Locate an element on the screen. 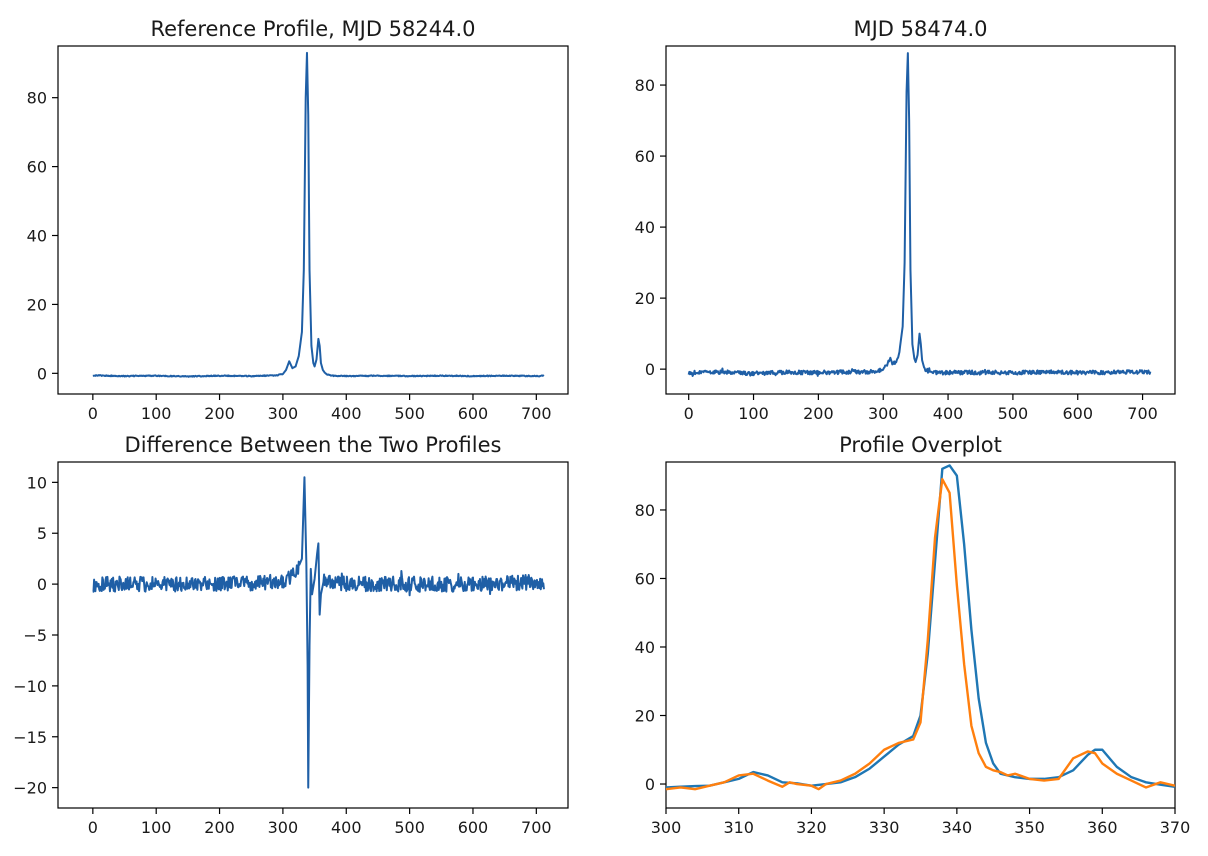 The image size is (1208, 856). chart-title: Reference Profile, MJD 58244.0 is located at coordinates (312, 29).